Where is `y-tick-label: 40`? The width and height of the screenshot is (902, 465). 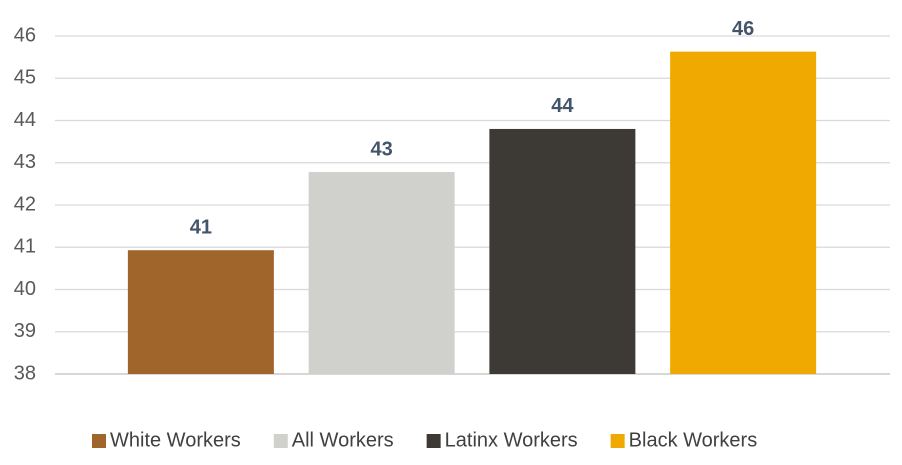
y-tick-label: 40 is located at coordinates (25, 289).